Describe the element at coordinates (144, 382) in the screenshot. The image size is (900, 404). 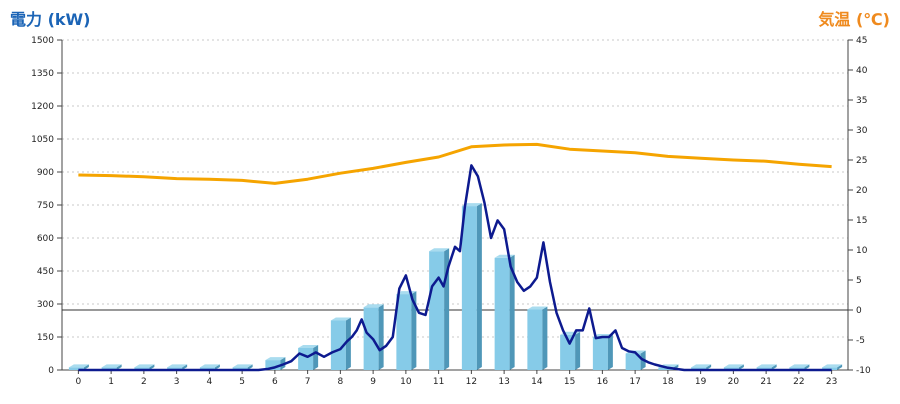
I see `x-tick-label: 2` at that location.